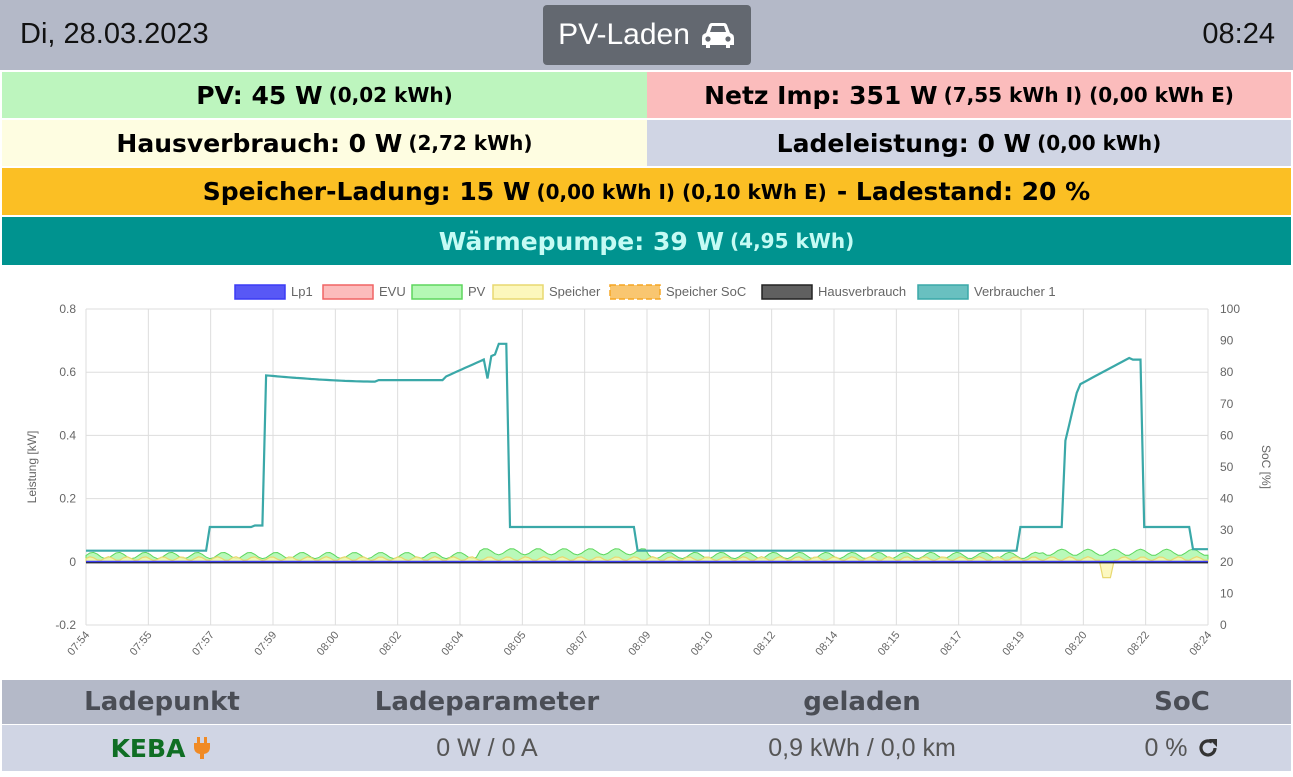  What do you see at coordinates (826, 643) in the screenshot?
I see `x-tick-label: 08:14` at bounding box center [826, 643].